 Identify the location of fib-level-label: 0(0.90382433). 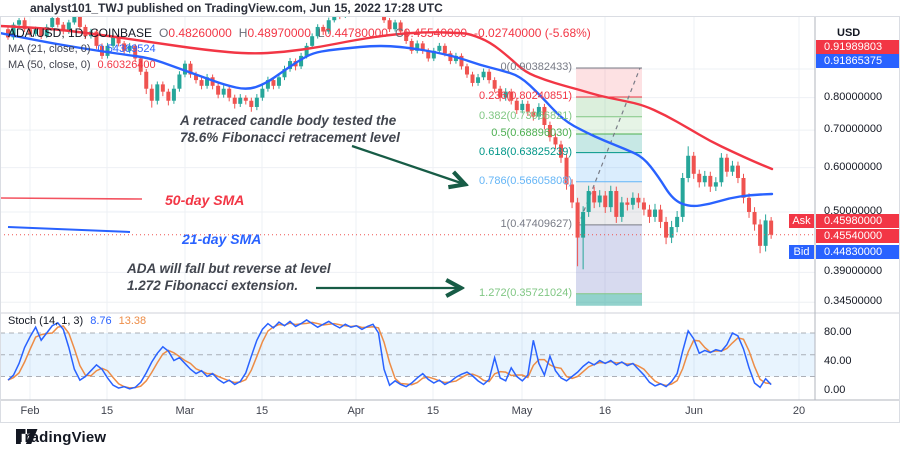
(536, 67).